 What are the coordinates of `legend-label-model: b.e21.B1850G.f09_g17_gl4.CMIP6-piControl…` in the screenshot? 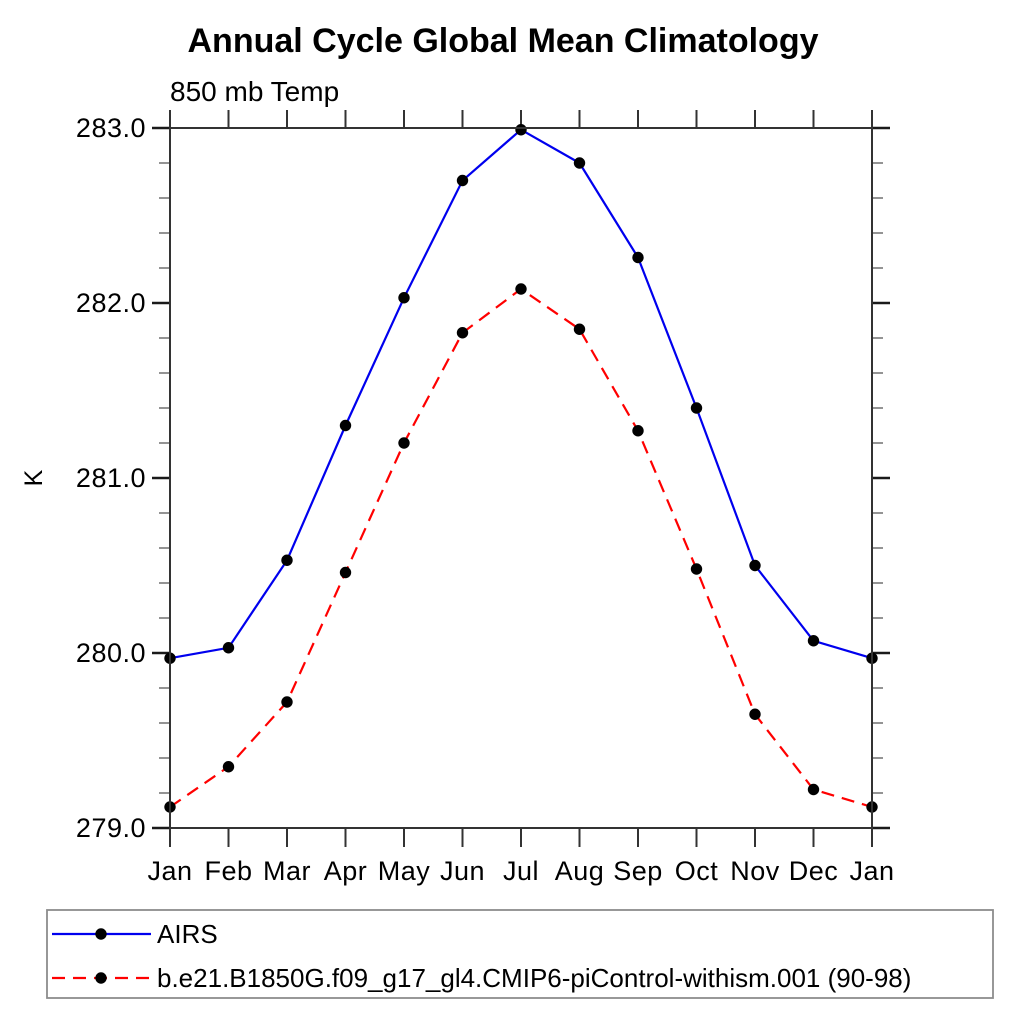 It's located at (534, 978).